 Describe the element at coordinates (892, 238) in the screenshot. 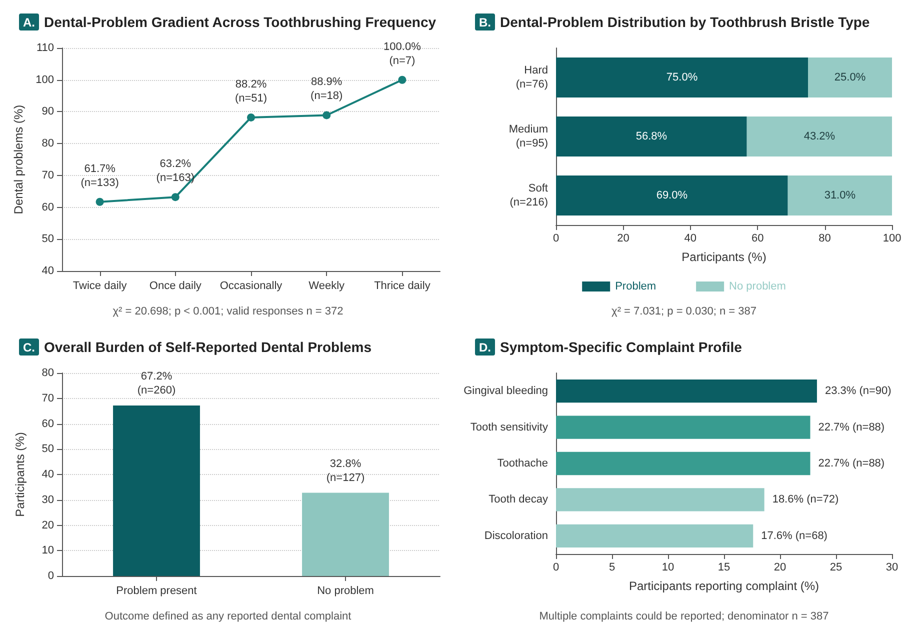

I see `x-tick-label: 100` at that location.